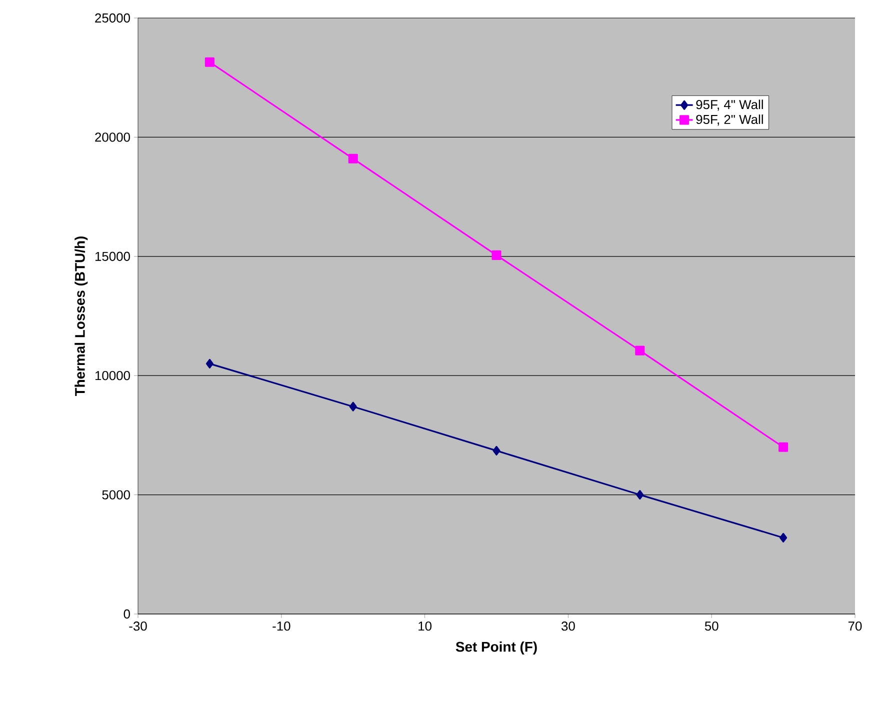 The width and height of the screenshot is (873, 713). Describe the element at coordinates (127, 614) in the screenshot. I see `y-tick-label: 0` at that location.